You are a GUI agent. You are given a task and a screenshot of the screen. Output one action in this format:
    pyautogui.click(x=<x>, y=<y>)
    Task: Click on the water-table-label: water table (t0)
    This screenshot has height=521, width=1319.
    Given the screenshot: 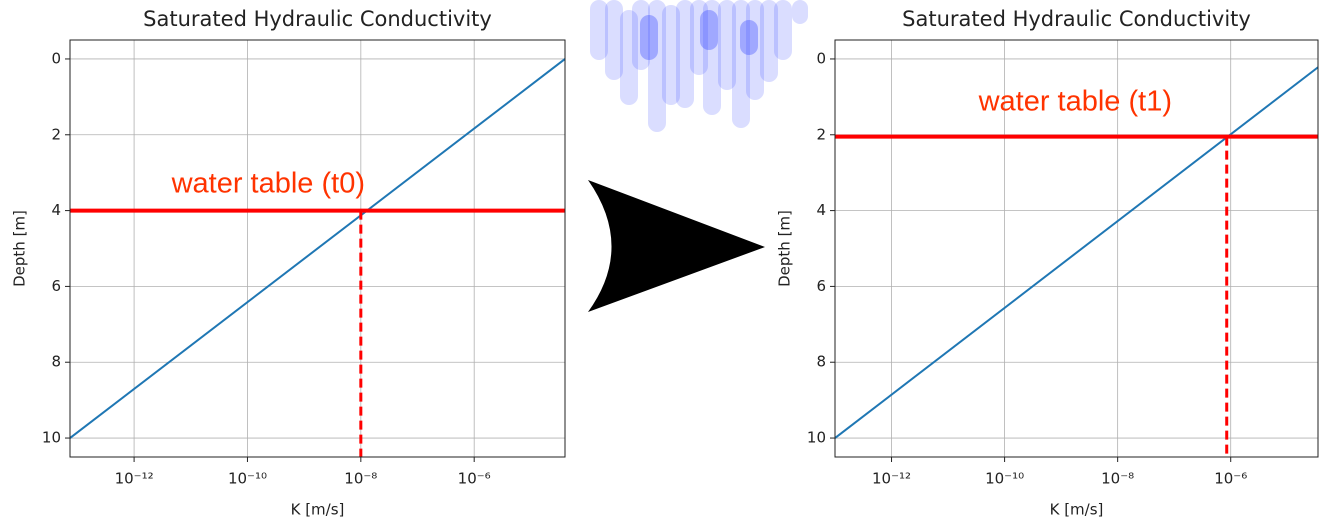 What is the action you would take?
    pyautogui.click(x=268, y=184)
    